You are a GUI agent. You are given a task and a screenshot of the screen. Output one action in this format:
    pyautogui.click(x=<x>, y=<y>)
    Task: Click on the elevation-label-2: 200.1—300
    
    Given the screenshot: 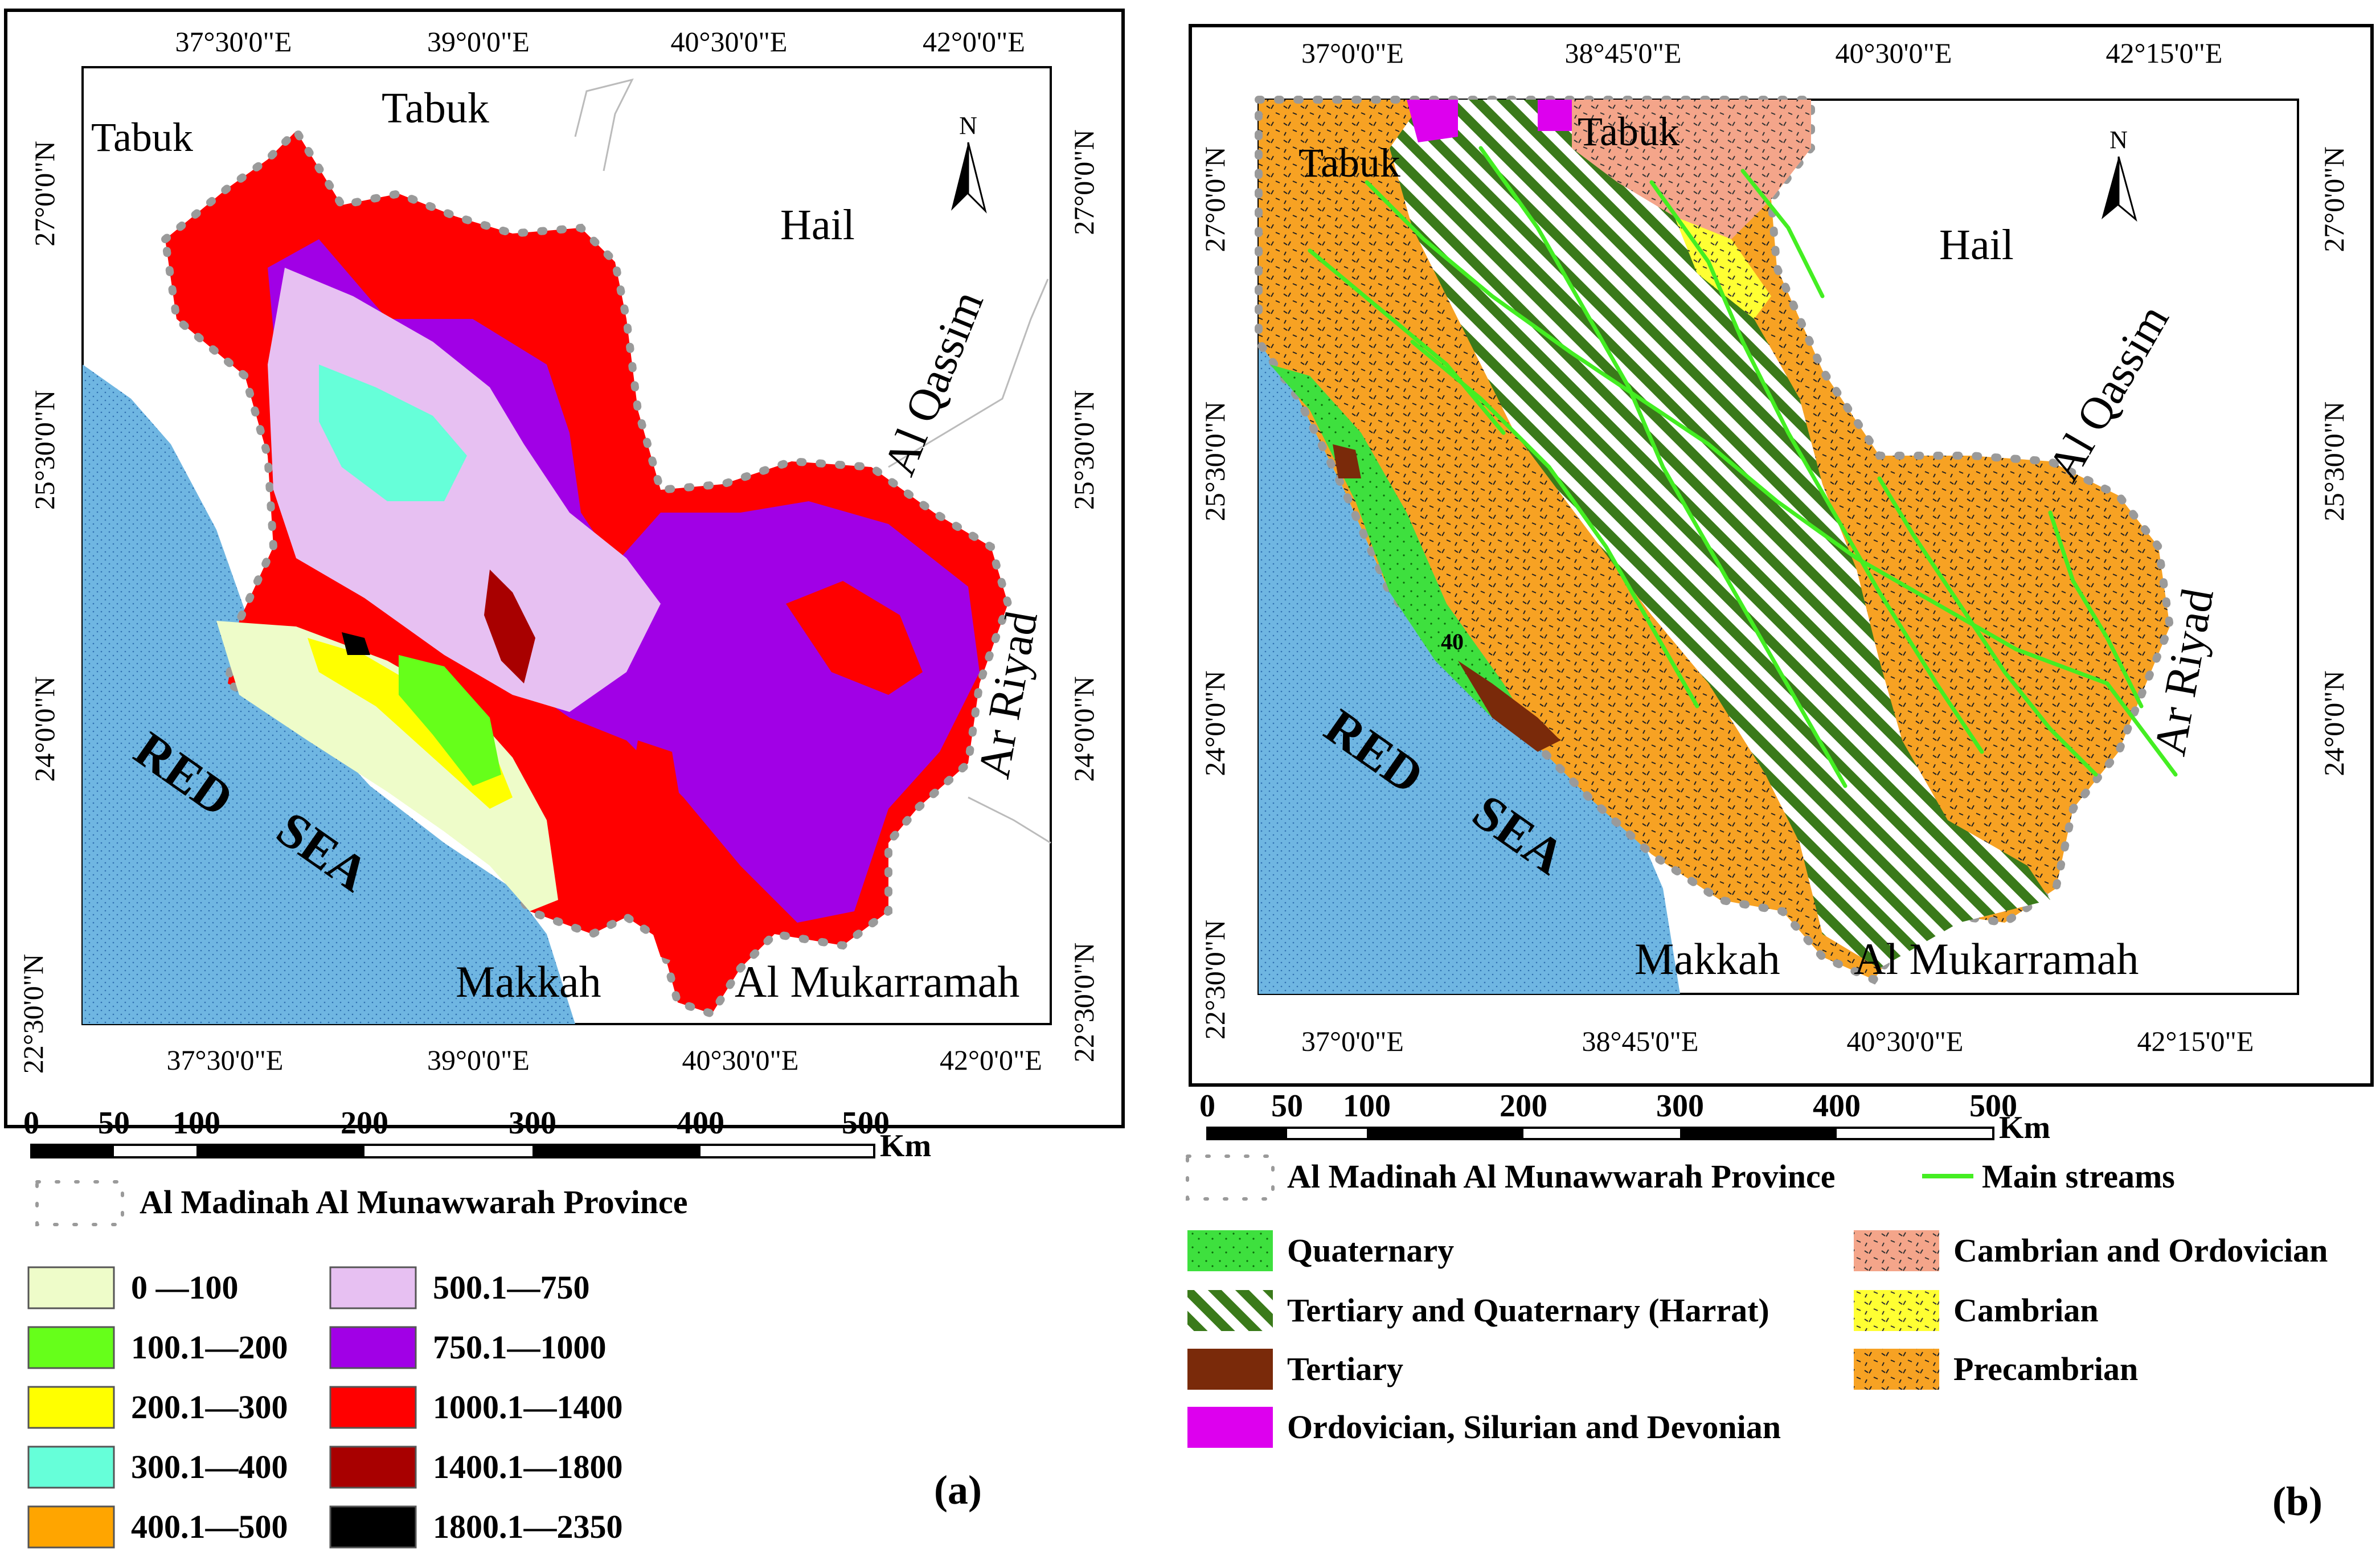 What is the action you would take?
    pyautogui.click(x=209, y=1407)
    